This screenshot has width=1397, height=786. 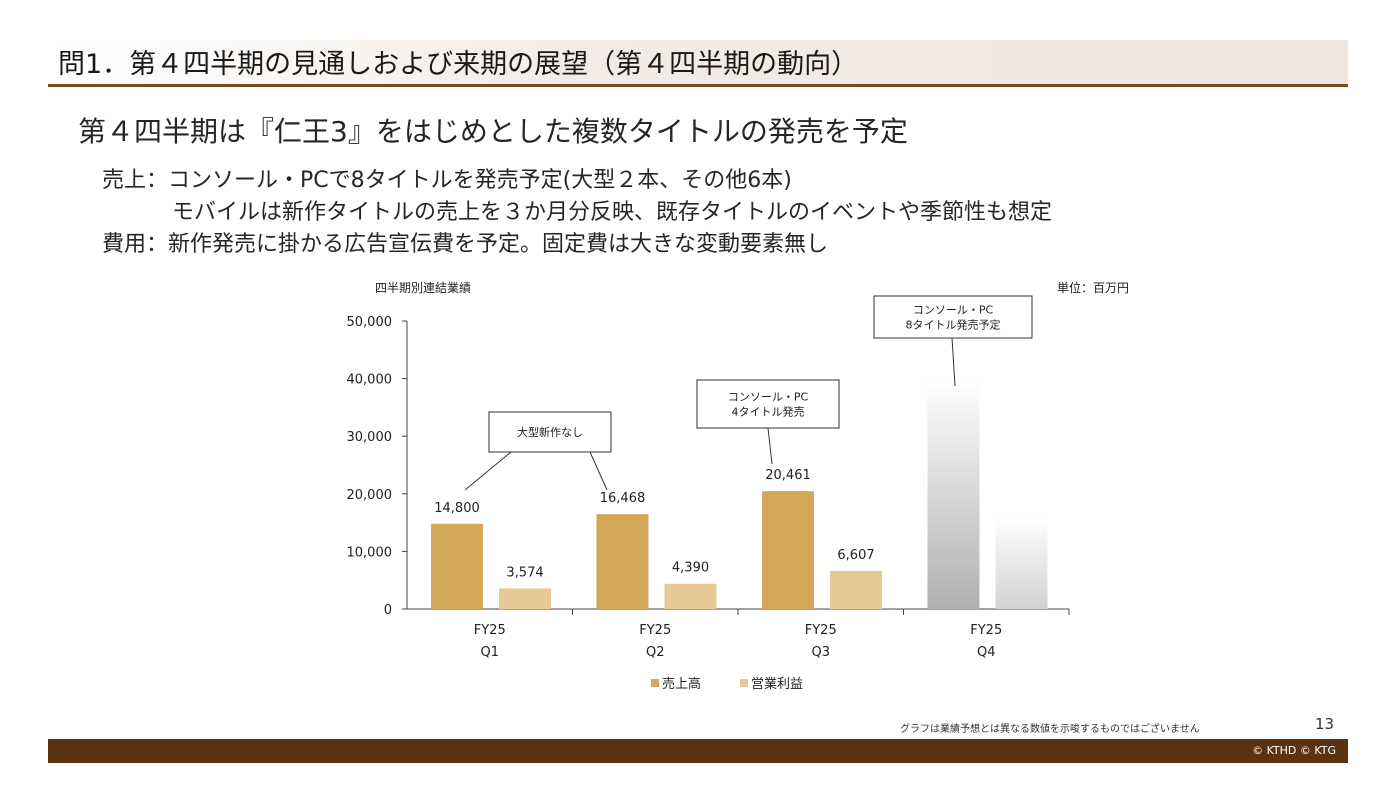 What do you see at coordinates (388, 610) in the screenshot?
I see `y-tick-label: 0` at bounding box center [388, 610].